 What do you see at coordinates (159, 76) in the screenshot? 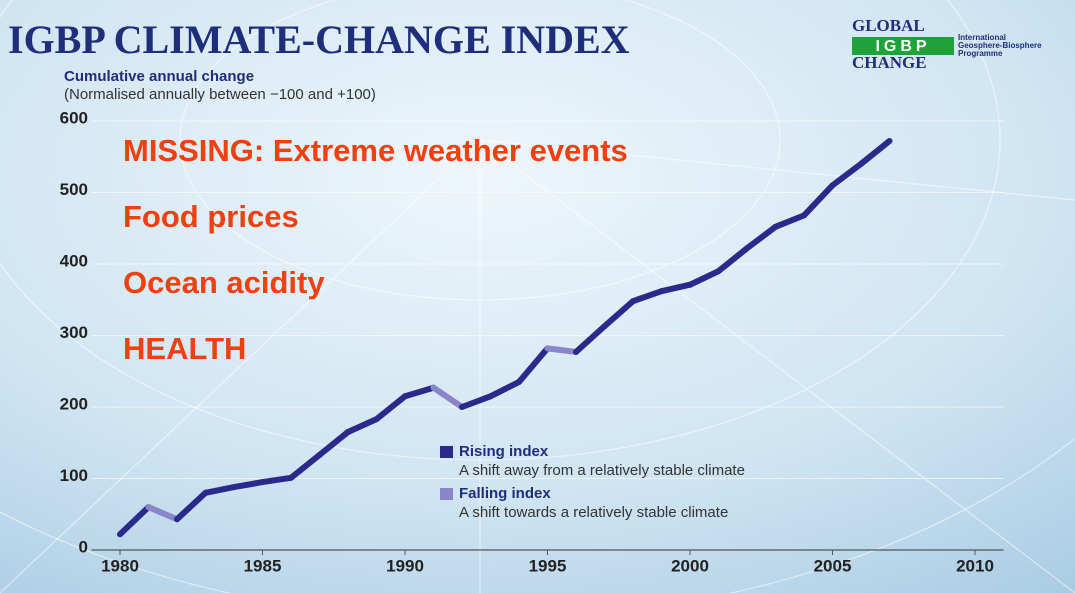
I see `subtitle: Cumulative annual change` at bounding box center [159, 76].